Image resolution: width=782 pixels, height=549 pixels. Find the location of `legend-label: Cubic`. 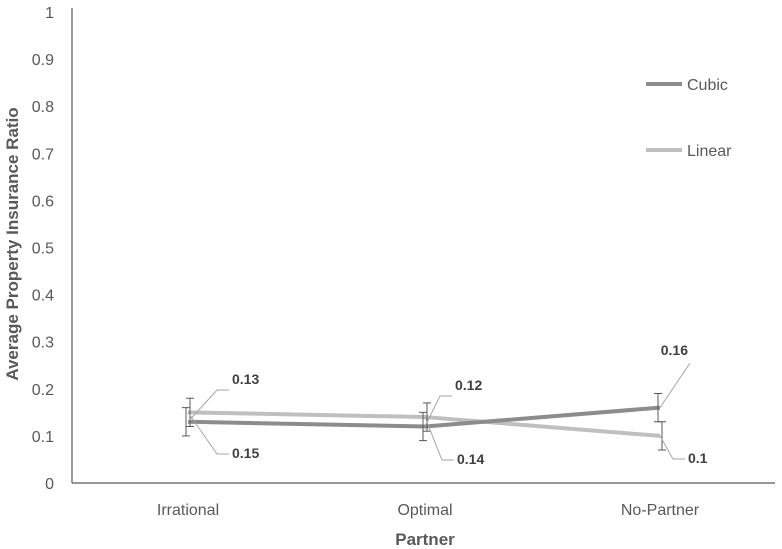

legend-label: Cubic is located at coordinates (707, 85).